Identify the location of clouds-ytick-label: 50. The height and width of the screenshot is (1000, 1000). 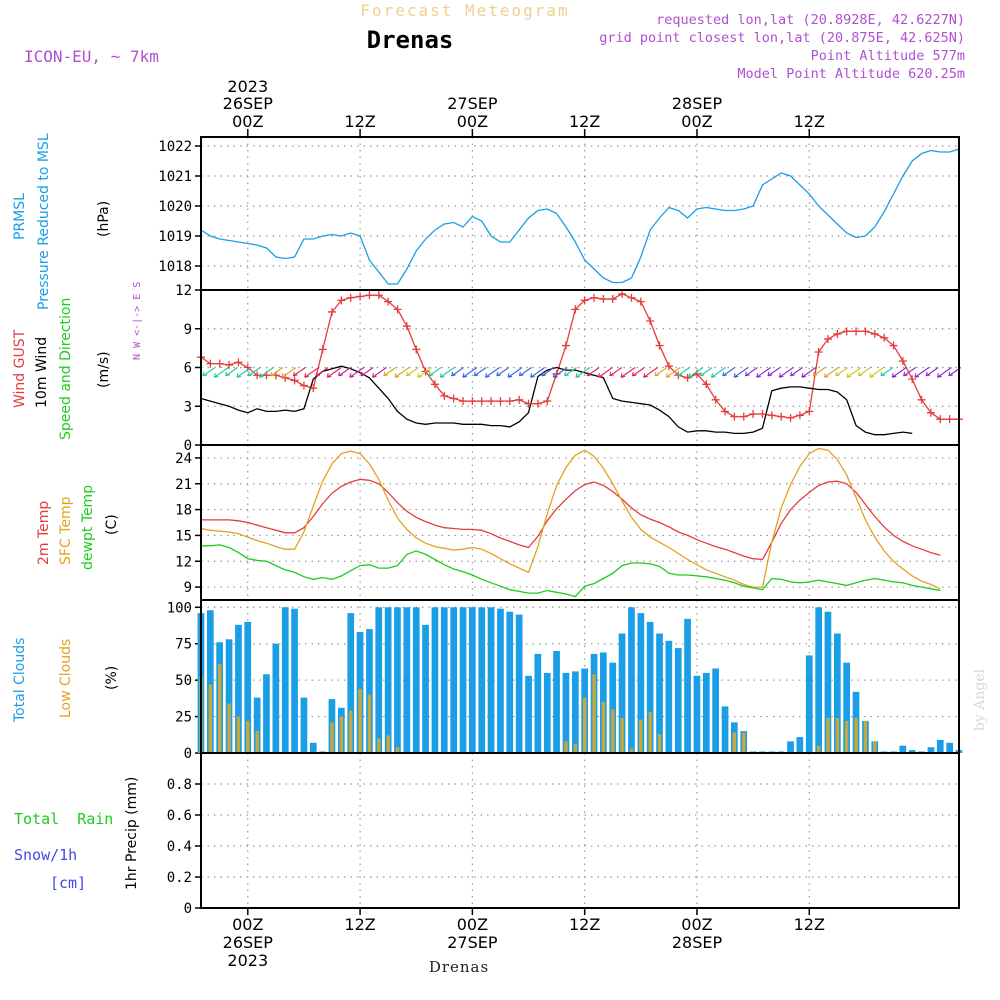
(183, 681).